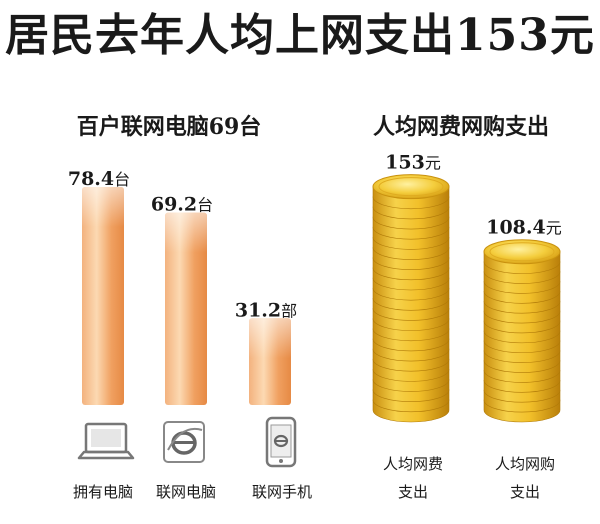 This screenshot has width=600, height=524. What do you see at coordinates (169, 127) in the screenshot?
I see `left-chart-title: 百户联网电脑69台` at bounding box center [169, 127].